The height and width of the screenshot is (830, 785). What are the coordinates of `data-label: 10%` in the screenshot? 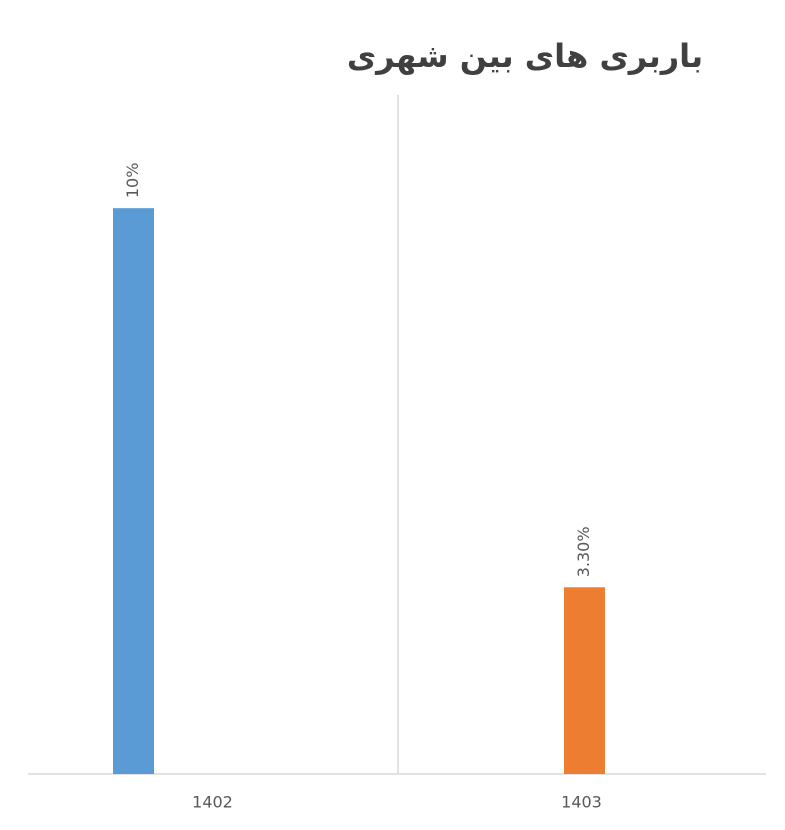 It's located at (132, 181).